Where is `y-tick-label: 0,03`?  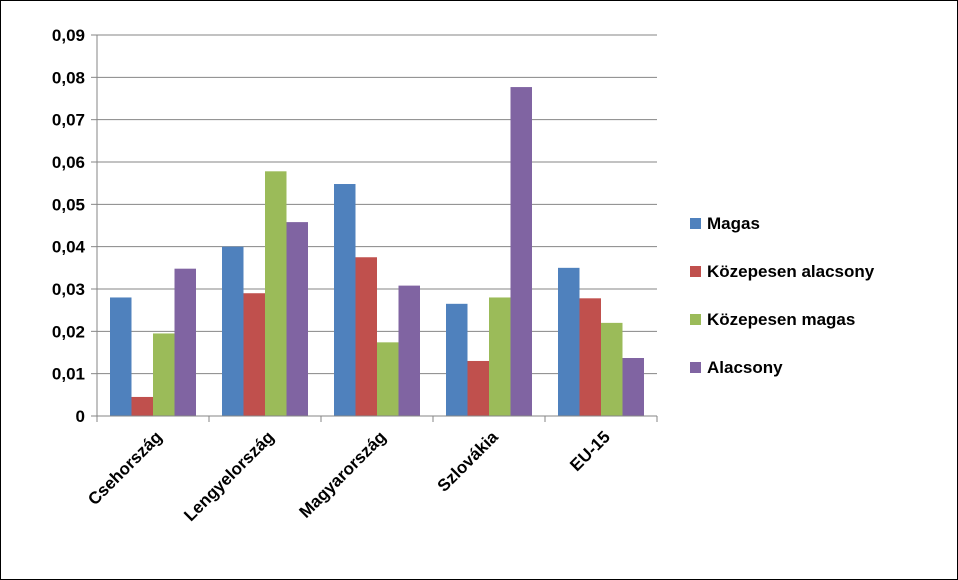
y-tick-label: 0,03 is located at coordinates (68, 289).